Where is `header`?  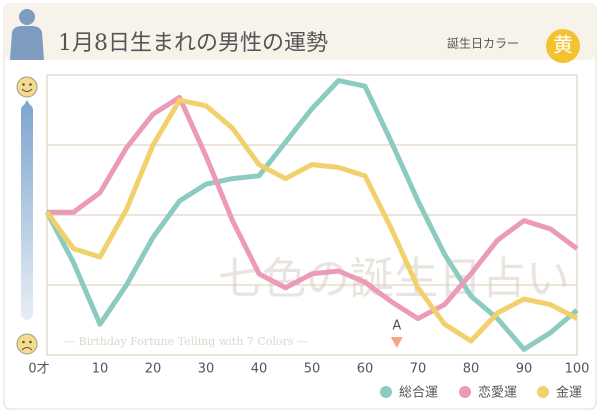 header is located at coordinates (300, 32).